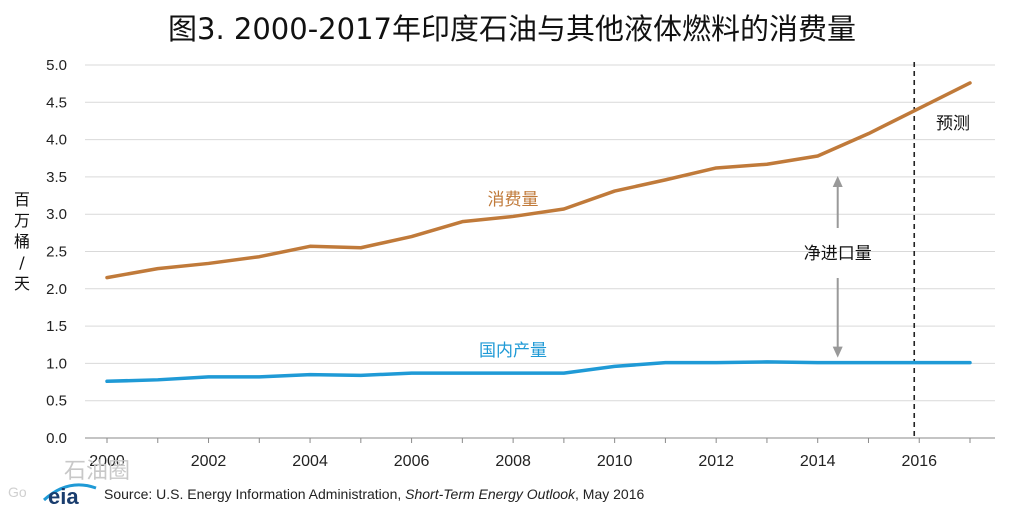 This screenshot has height=512, width=1024. I want to click on y-tick-label: 1.5, so click(56, 326).